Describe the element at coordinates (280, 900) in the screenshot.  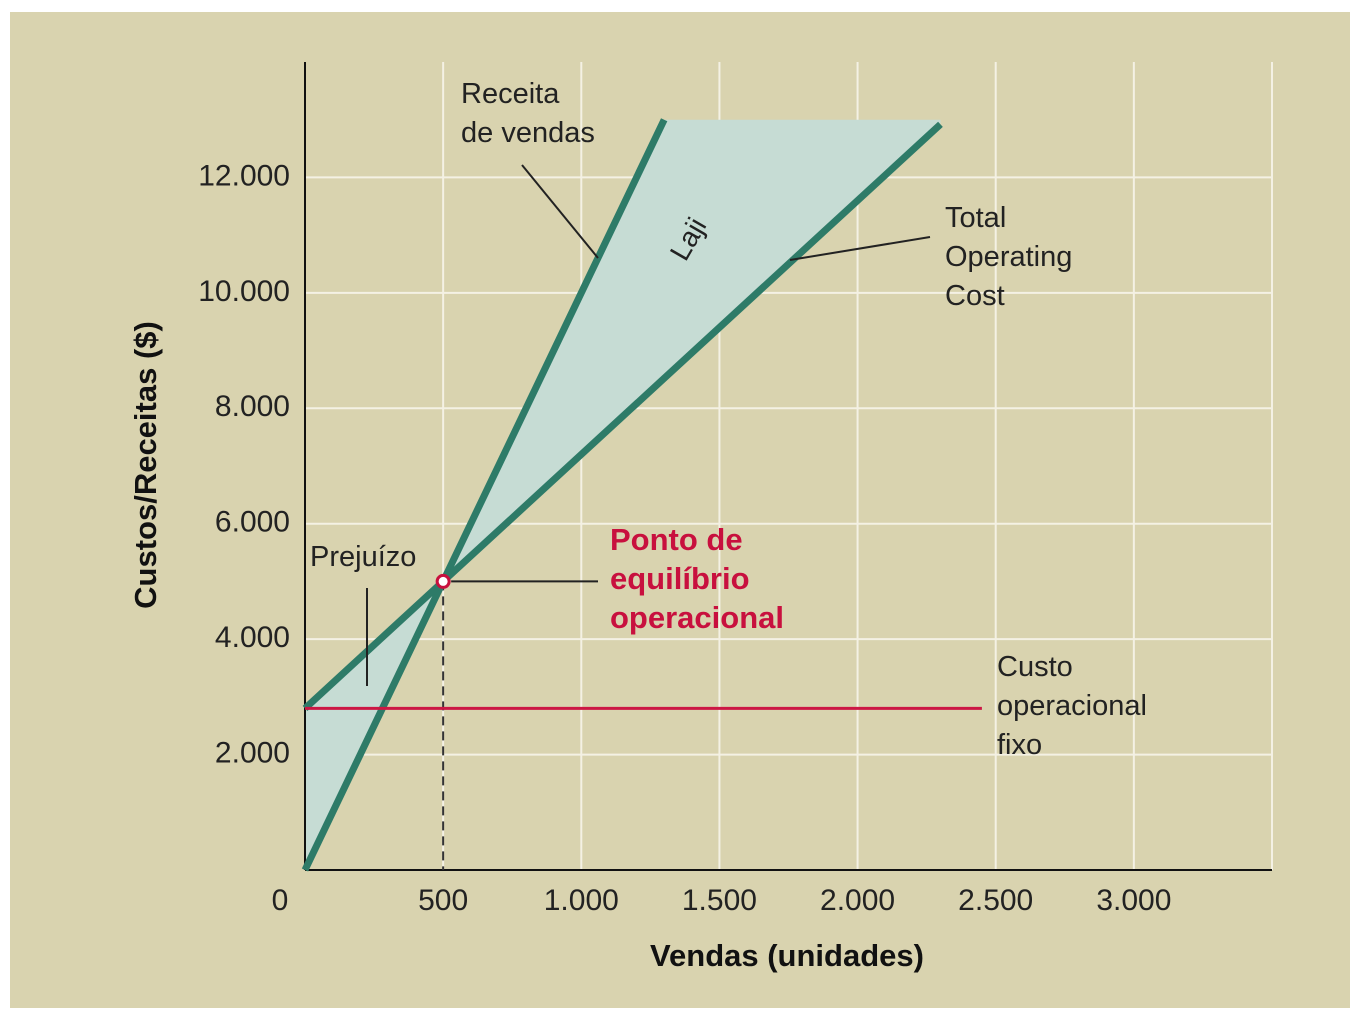
I see `x-tick-label: 0` at that location.